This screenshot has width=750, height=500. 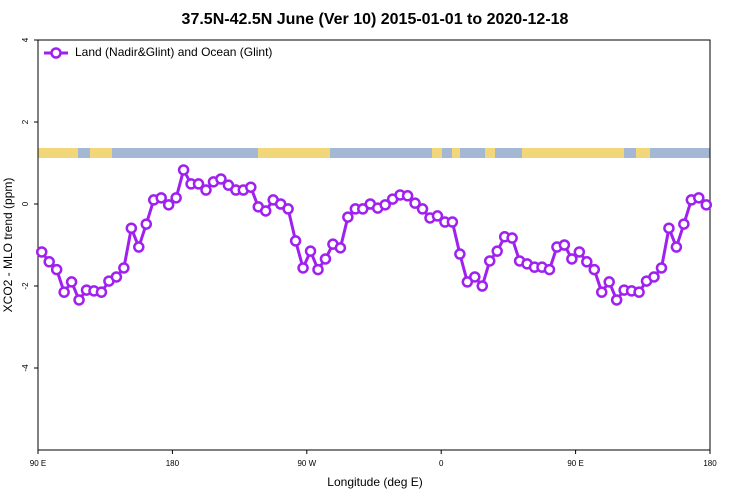 What do you see at coordinates (25, 286) in the screenshot?
I see `y-tick-label: -2` at bounding box center [25, 286].